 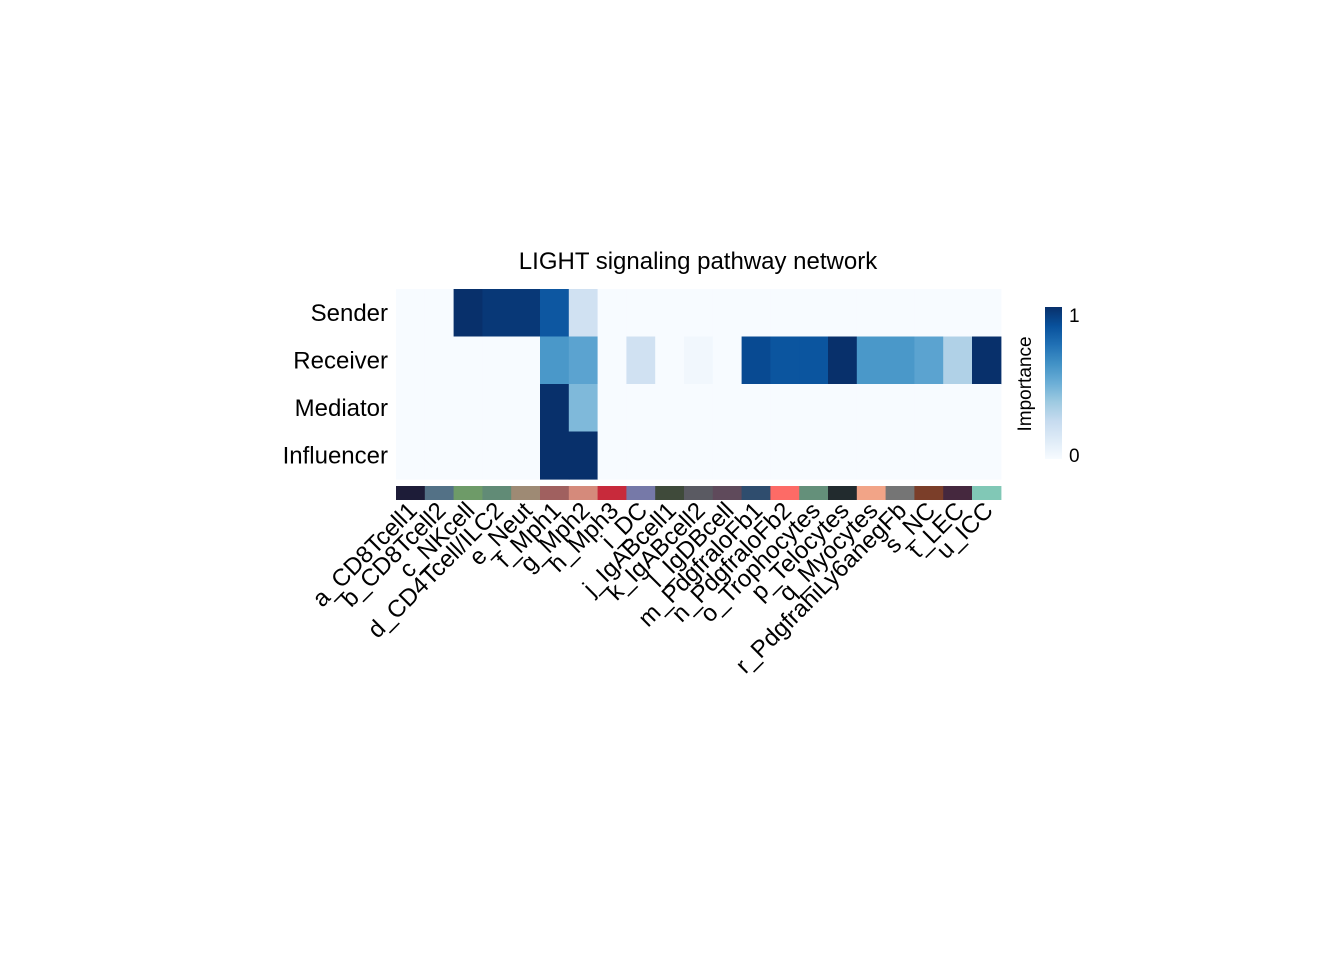 I want to click on heatmap-cells, so click(x=699, y=384).